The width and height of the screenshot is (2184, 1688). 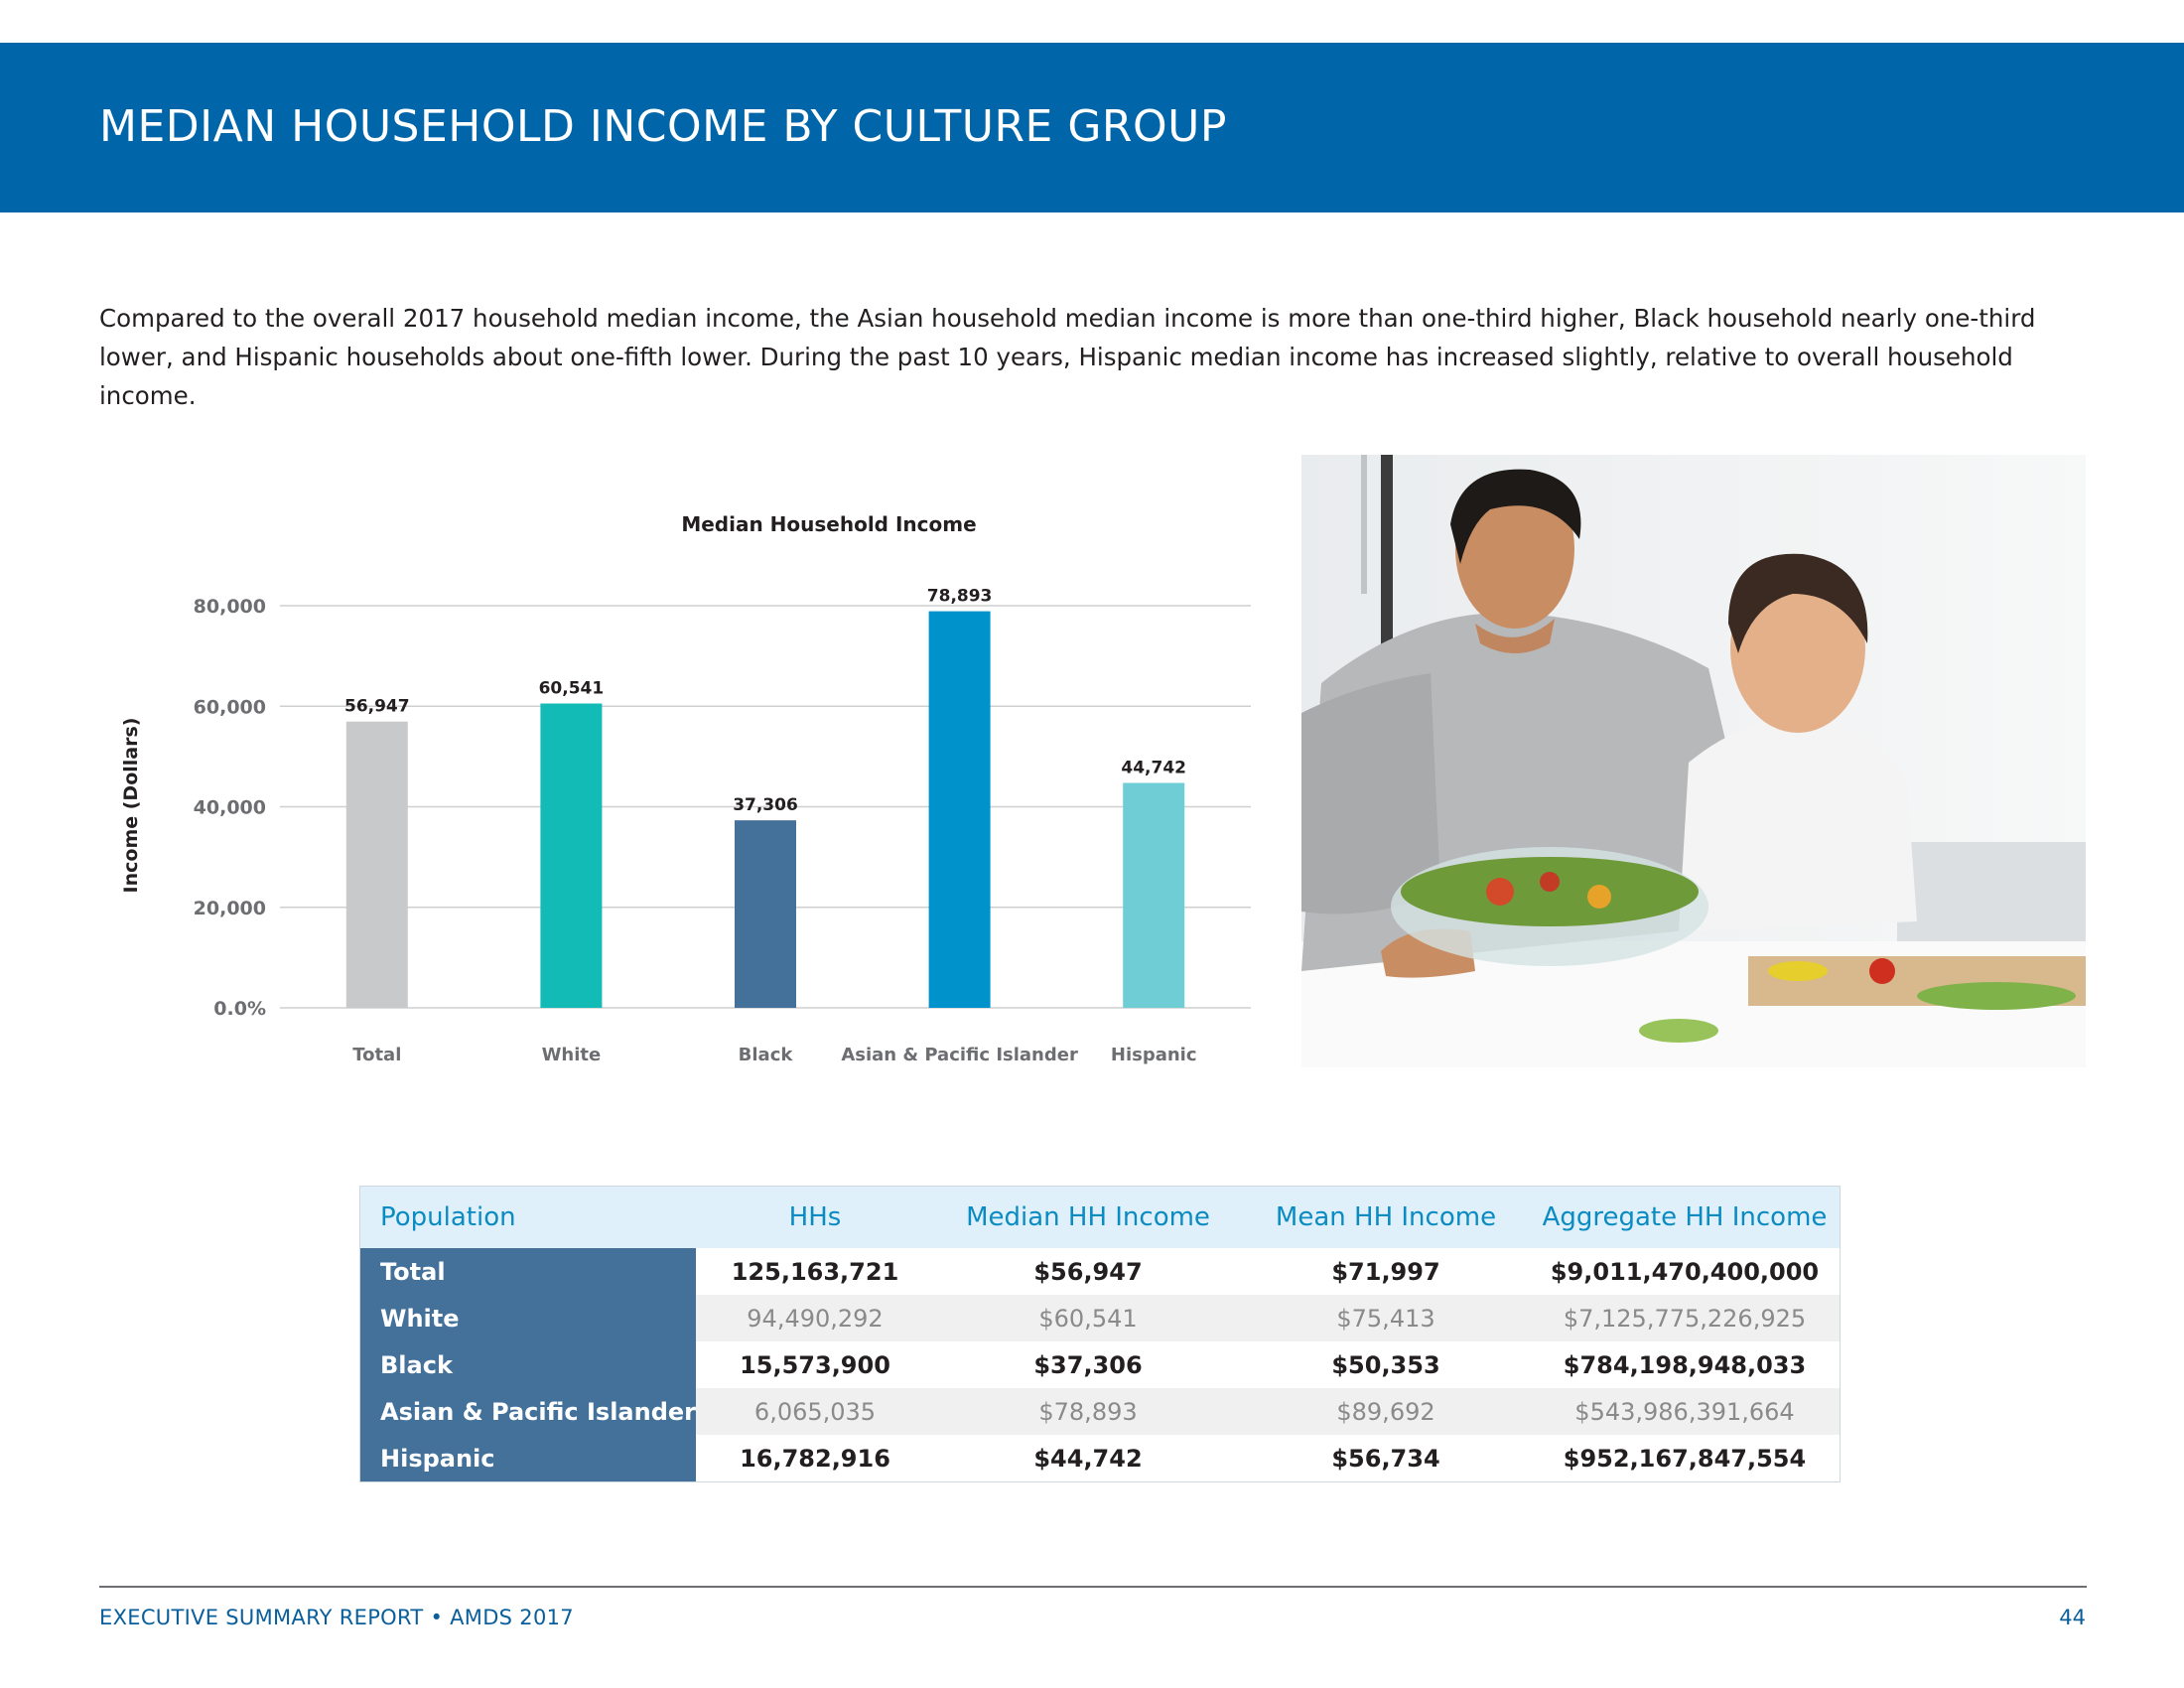 I want to click on data-label: 78,893, so click(x=960, y=597).